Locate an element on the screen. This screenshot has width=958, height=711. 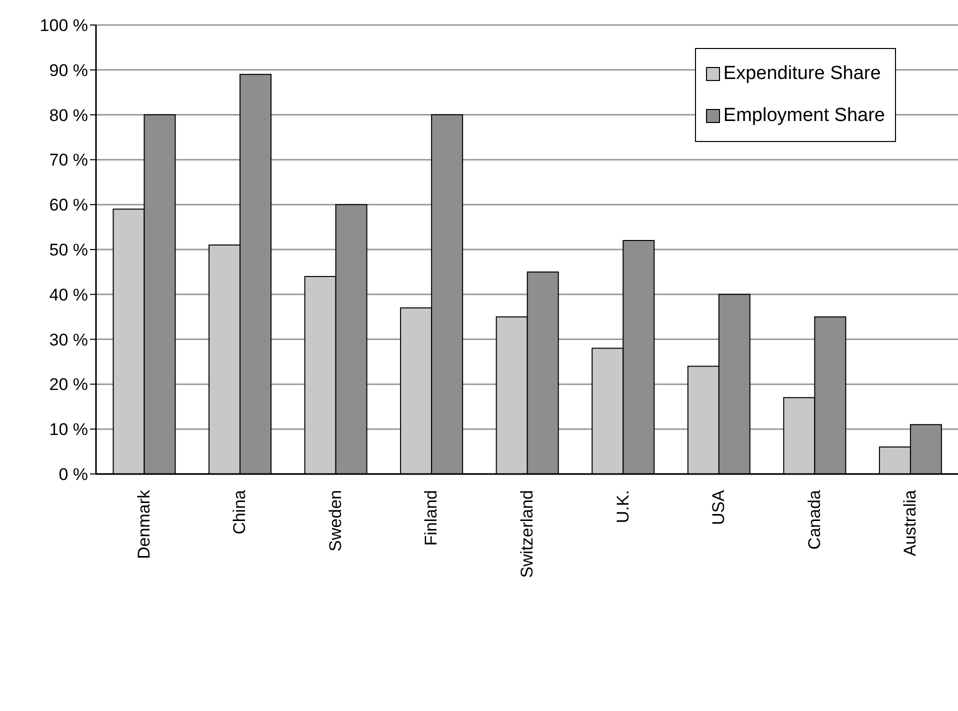
y-tick-label: 90 % is located at coordinates (68, 70).